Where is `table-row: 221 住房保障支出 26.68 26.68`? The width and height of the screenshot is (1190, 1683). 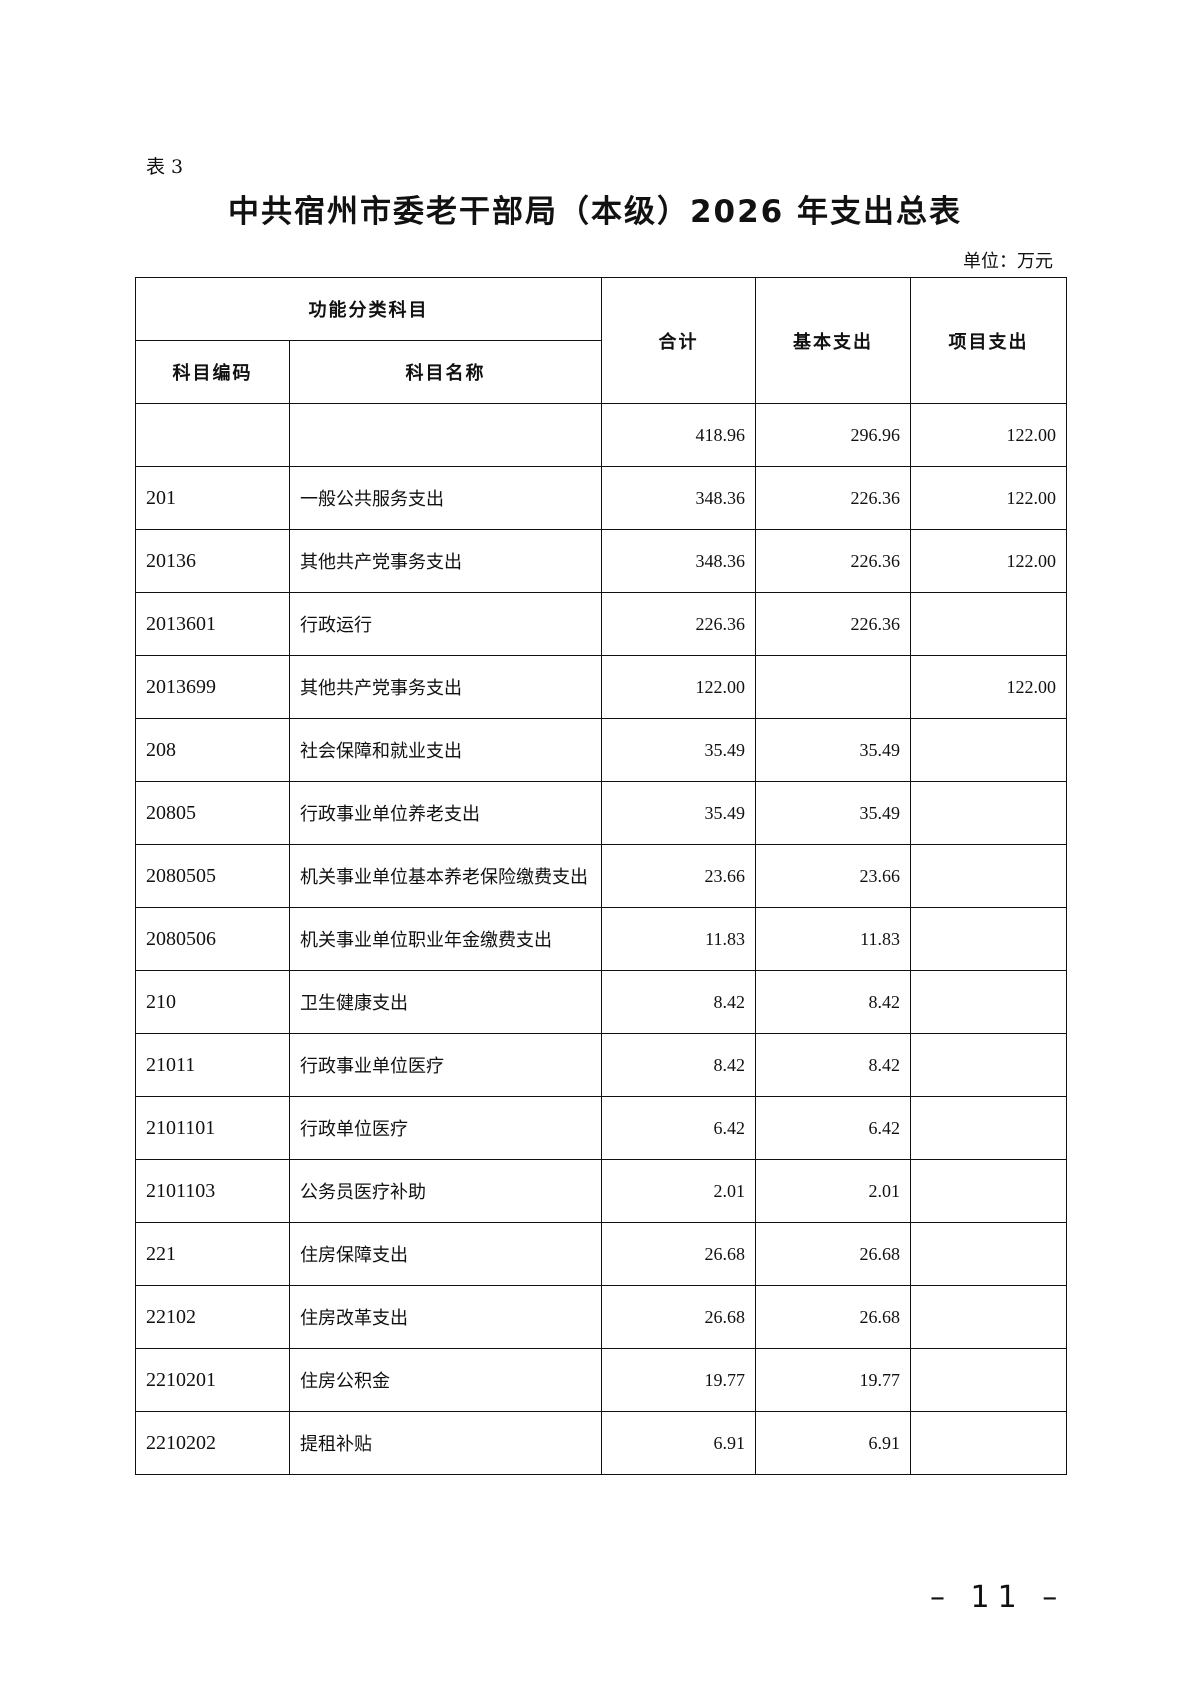
table-row: 221 住房保障支出 26.68 26.68 is located at coordinates (601, 1254).